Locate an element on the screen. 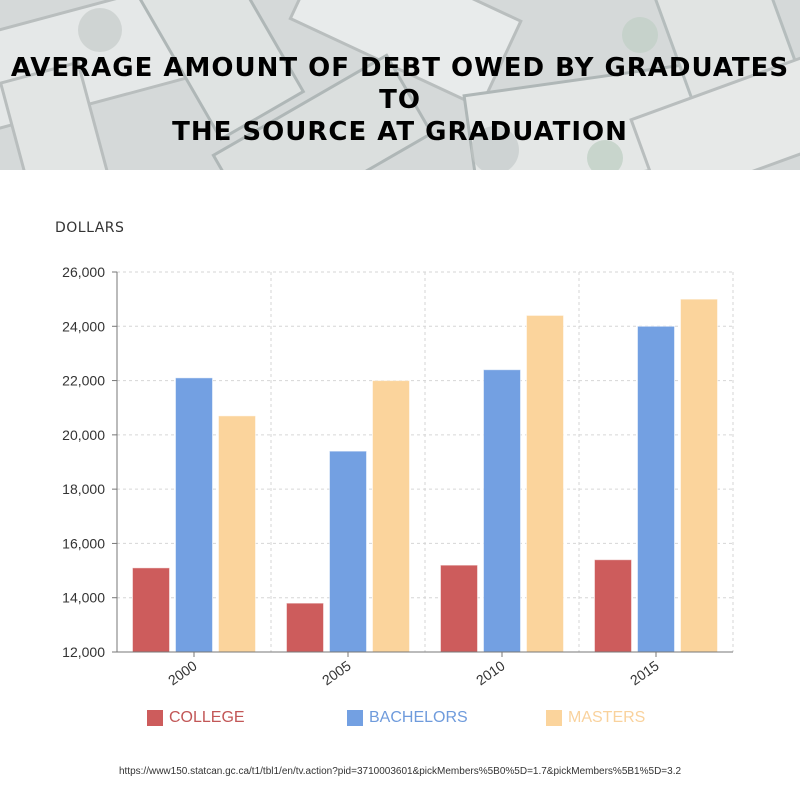 This screenshot has width=800, height=800. x-tick-label: 2000 is located at coordinates (182, 672).